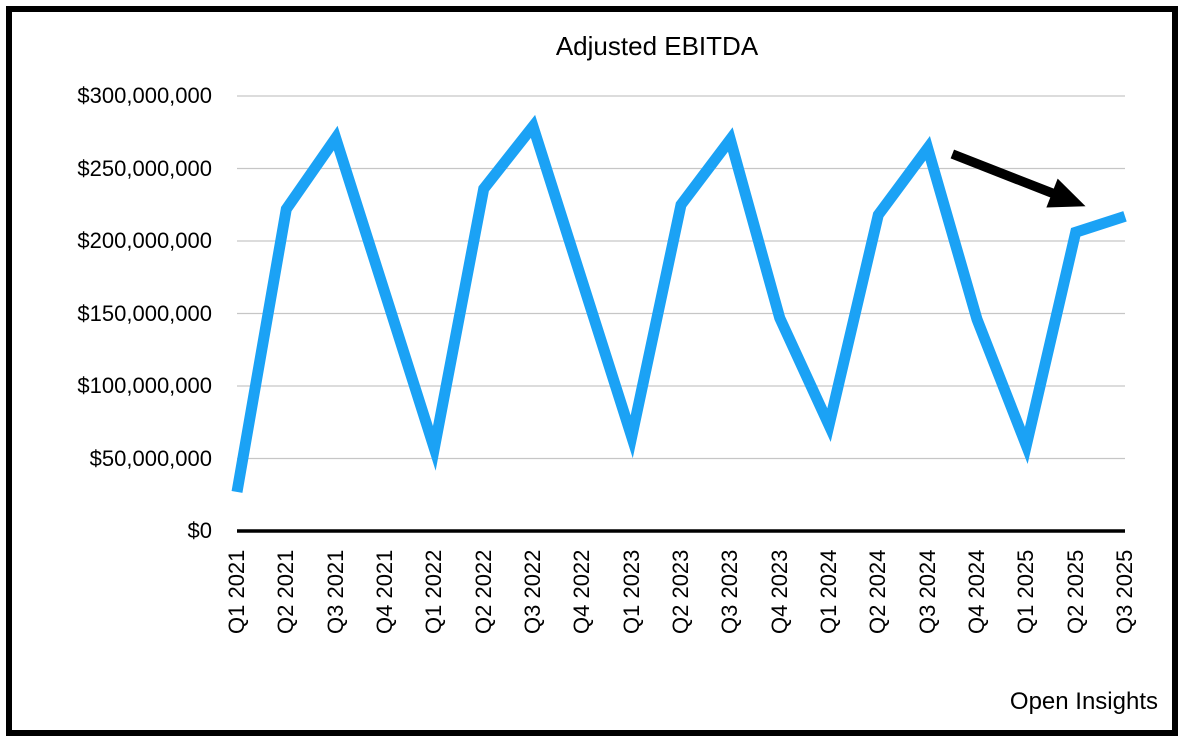  What do you see at coordinates (631, 591) in the screenshot?
I see `x-tick-label: Q1 2023` at bounding box center [631, 591].